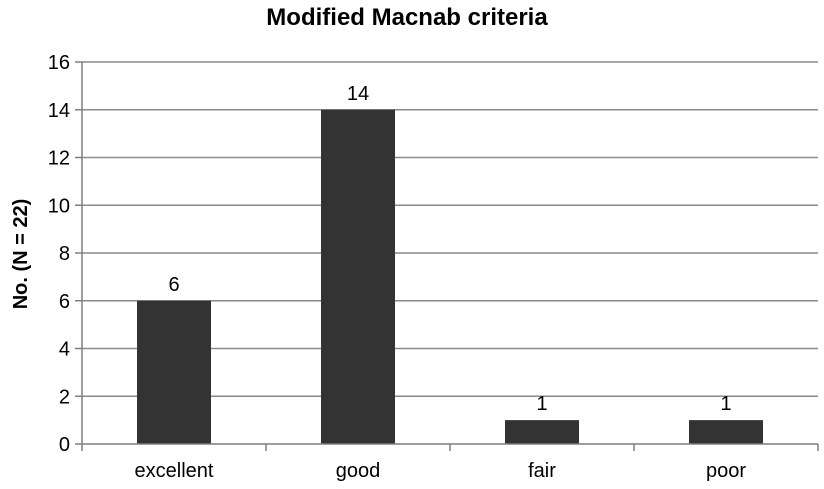 The image size is (824, 489). I want to click on y-tick-label: 2, so click(64, 397).